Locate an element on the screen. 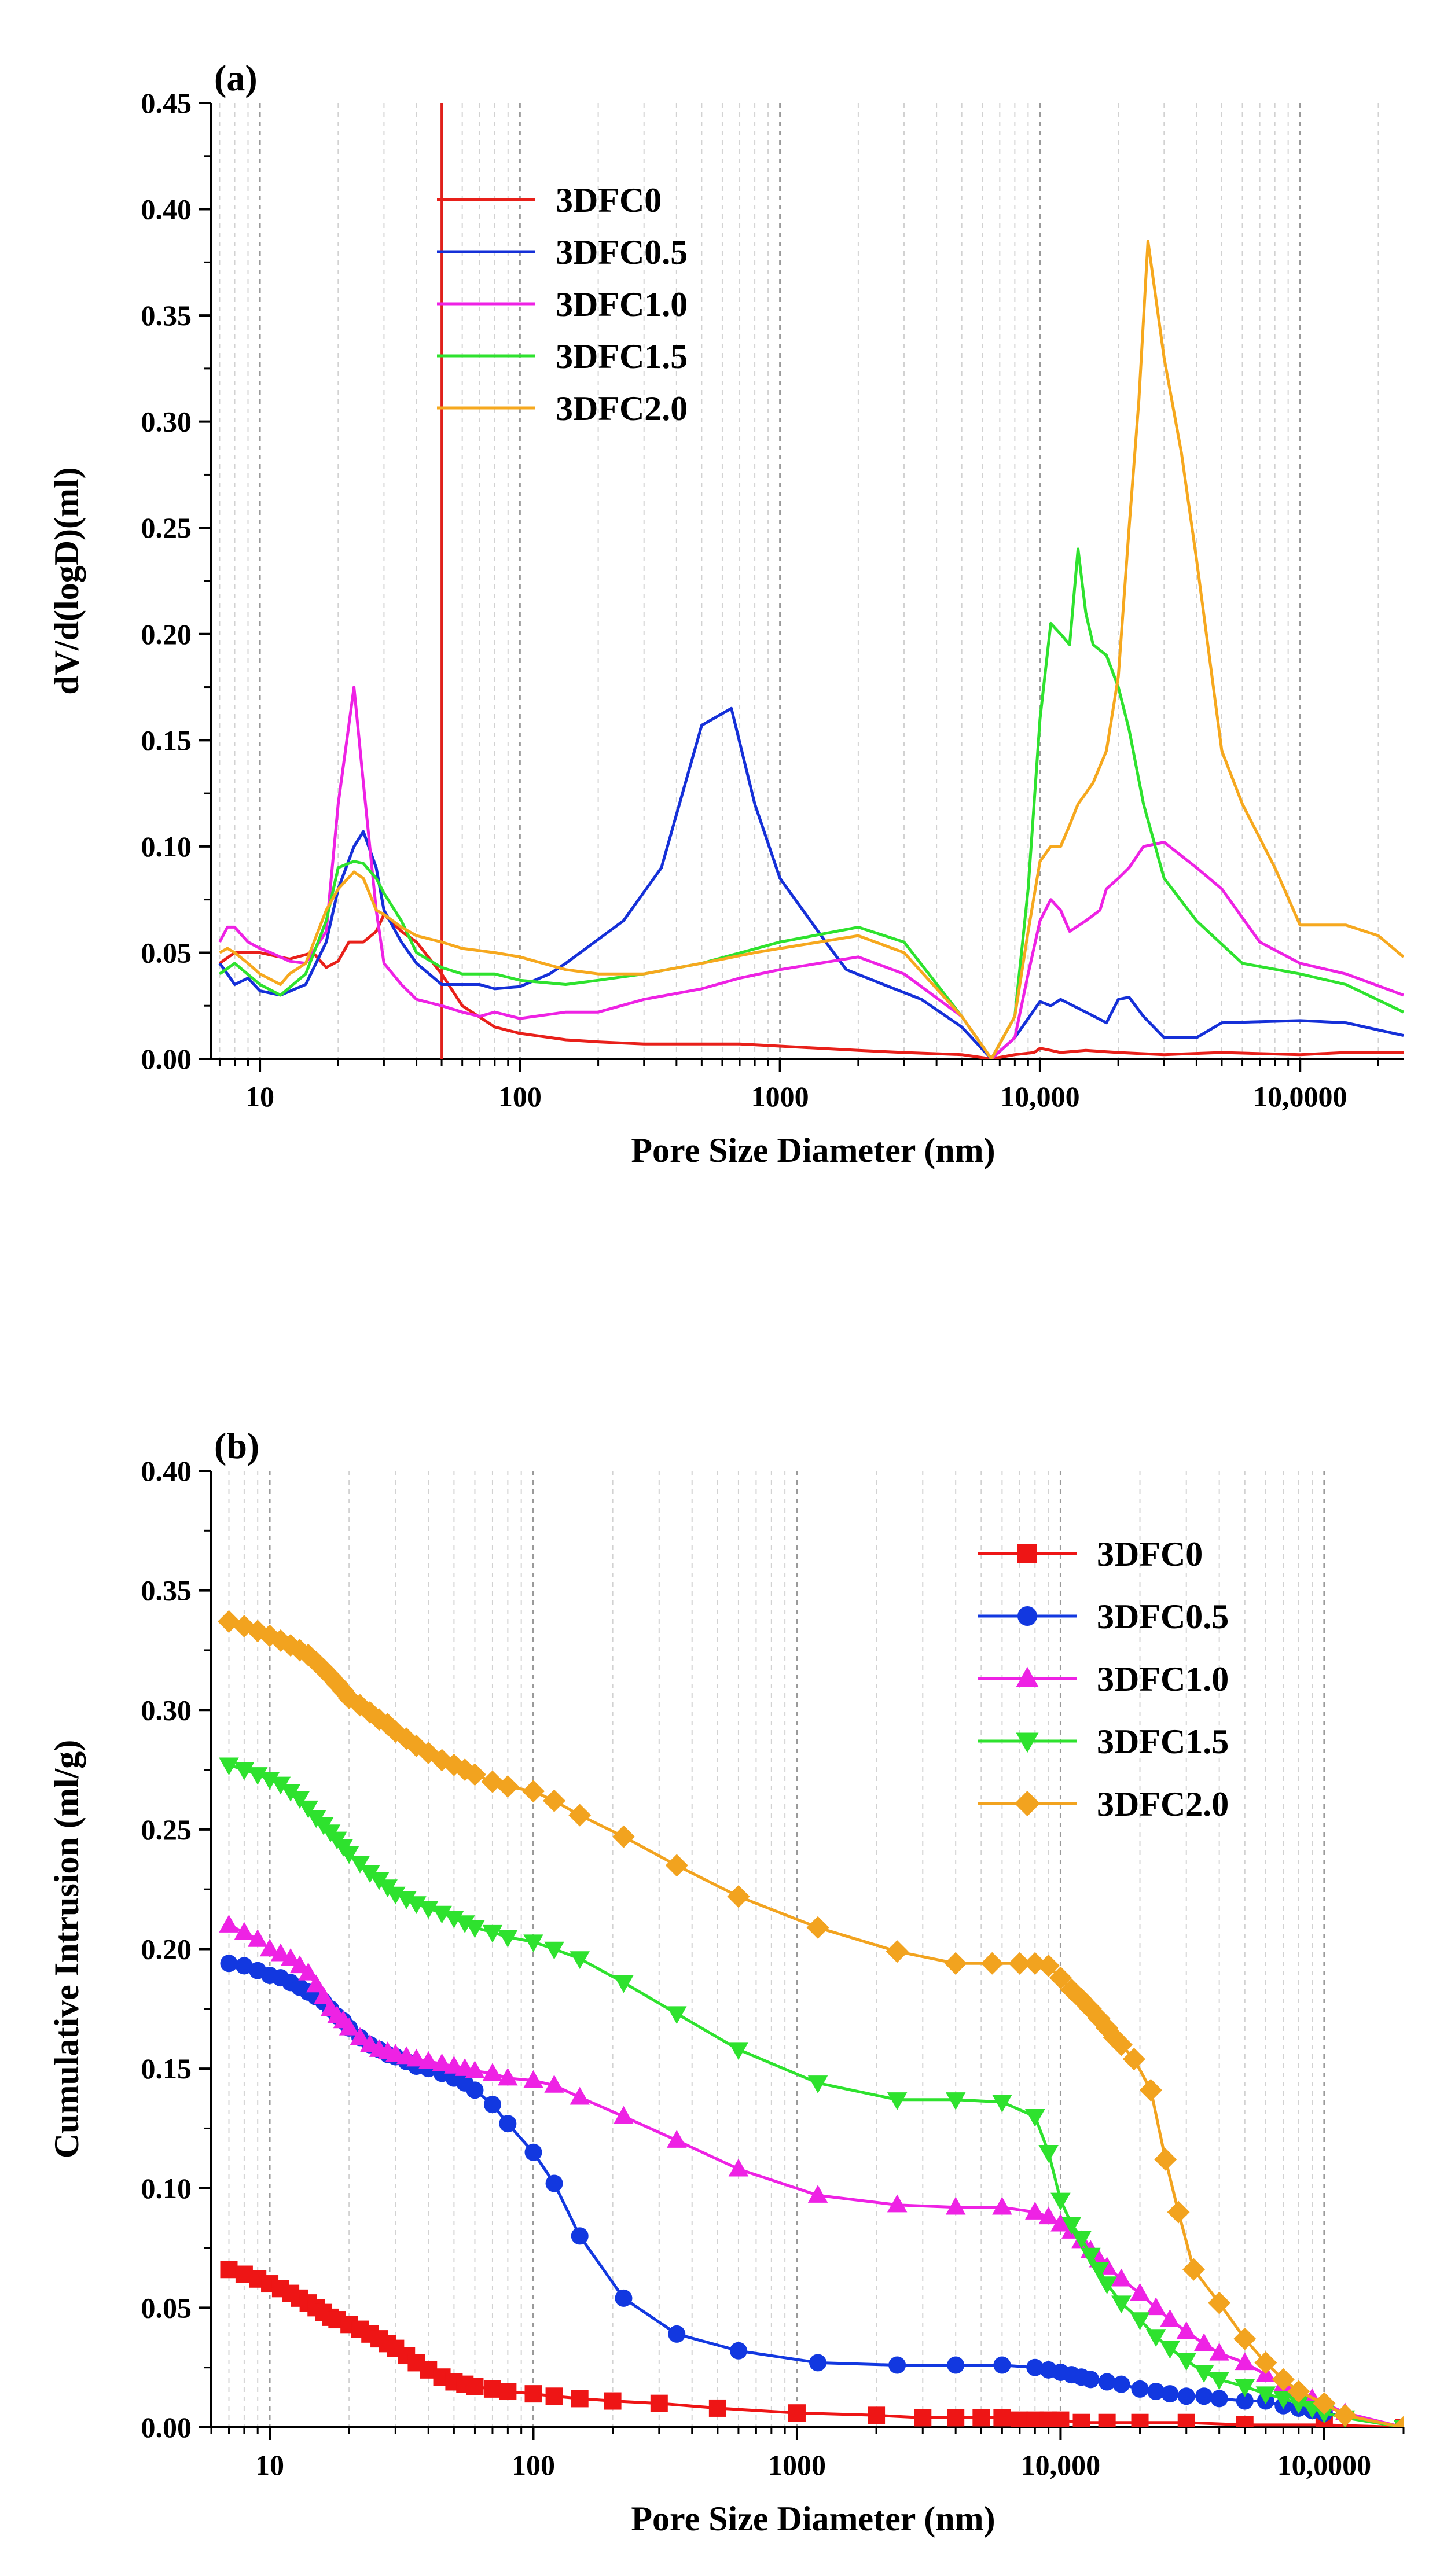 This screenshot has width=1451, height=2576. y-tick-label: 0.05 is located at coordinates (166, 2307).